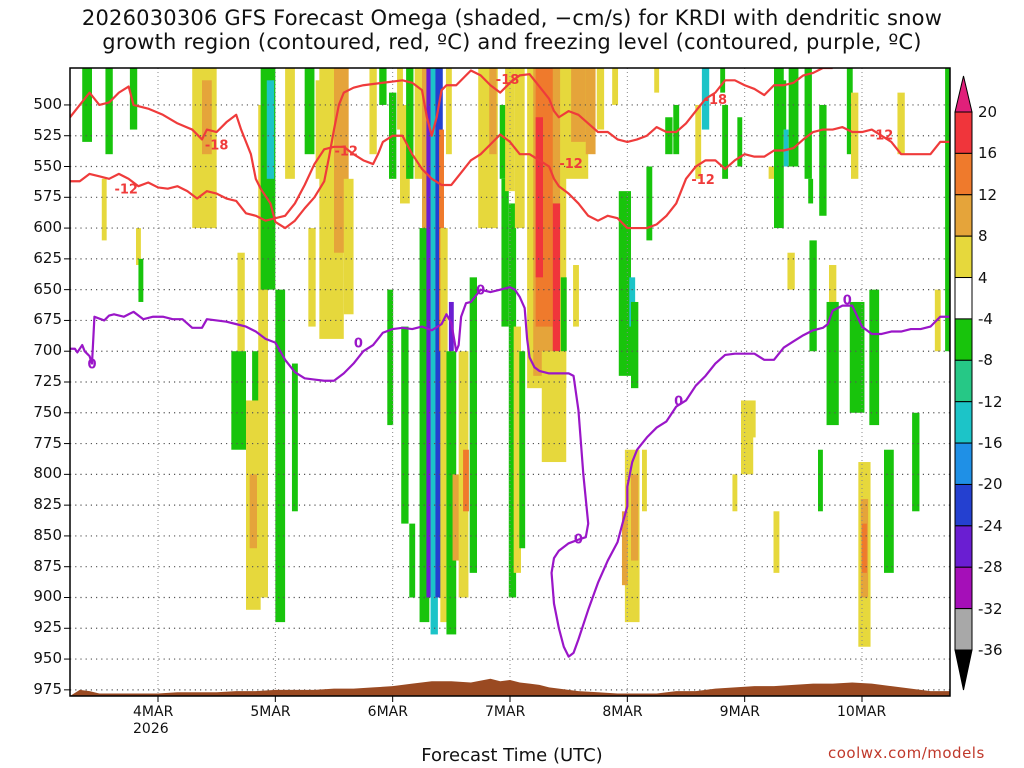  I want to click on colorbar-label: -28, so click(990, 567).